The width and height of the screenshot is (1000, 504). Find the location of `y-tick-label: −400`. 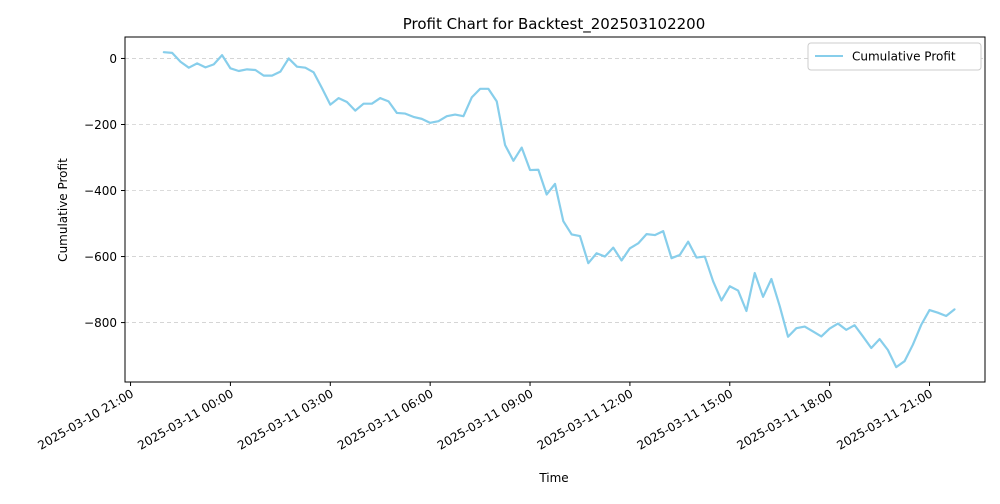

y-tick-label: −400 is located at coordinates (100, 191).